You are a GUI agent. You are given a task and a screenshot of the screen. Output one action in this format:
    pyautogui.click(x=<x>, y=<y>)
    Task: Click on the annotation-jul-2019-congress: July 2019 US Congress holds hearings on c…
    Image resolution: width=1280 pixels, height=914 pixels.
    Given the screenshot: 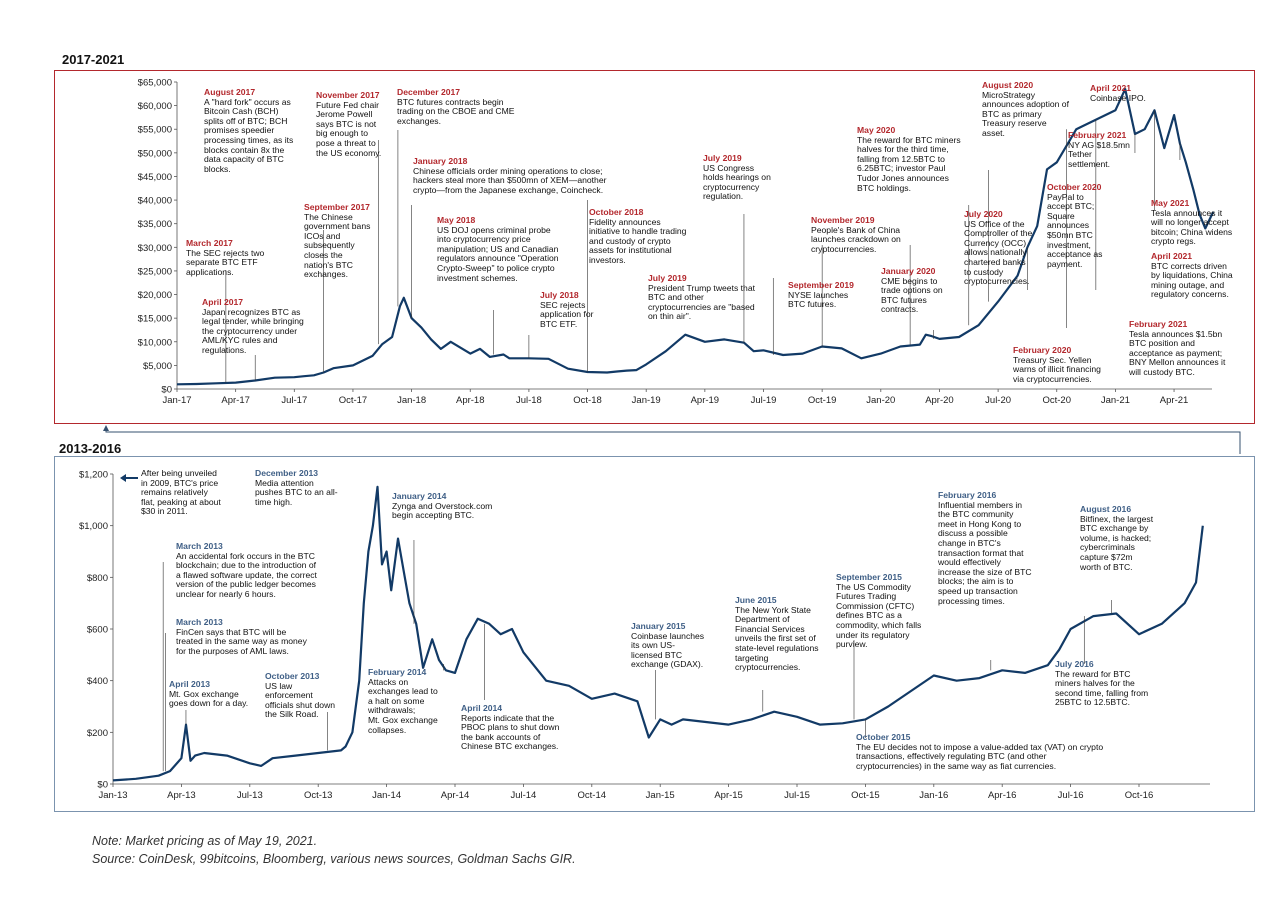 What is the action you would take?
    pyautogui.click(x=737, y=177)
    